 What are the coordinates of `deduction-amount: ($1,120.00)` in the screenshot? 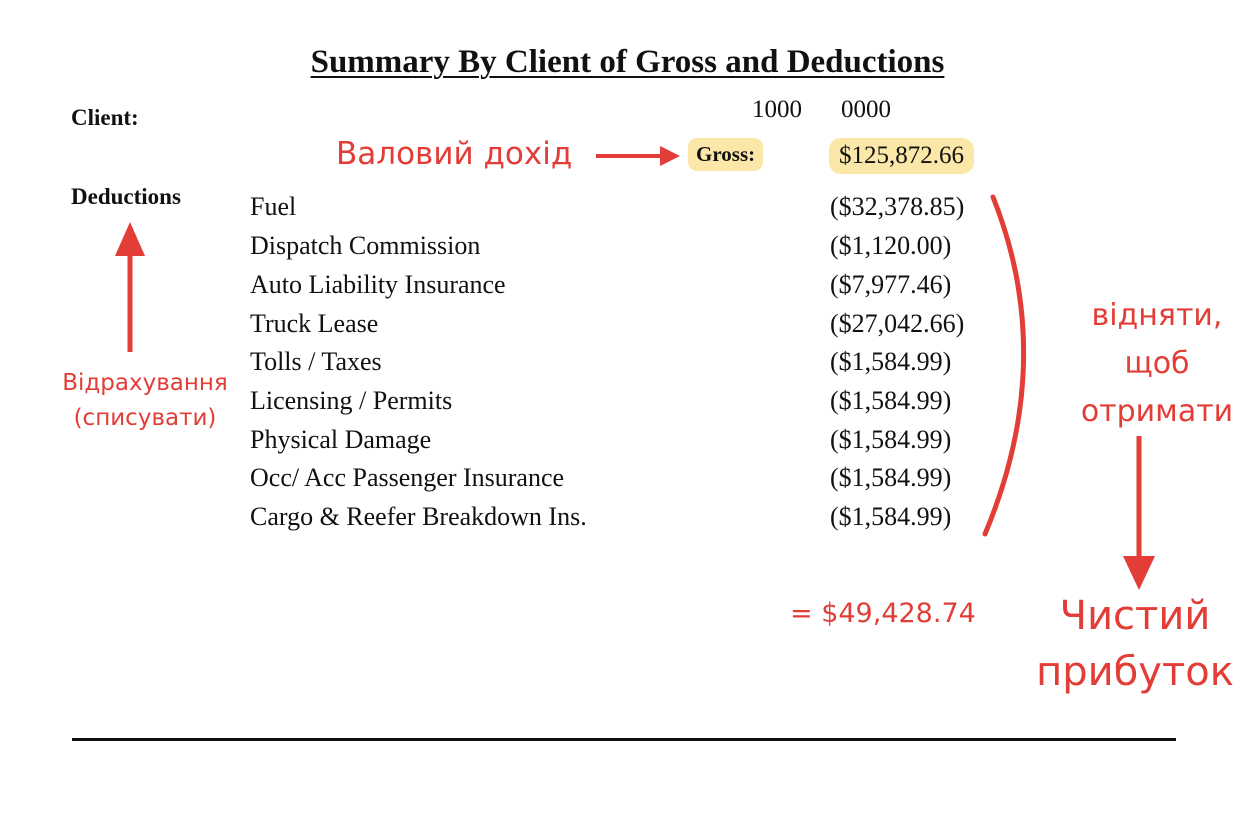 It's located at (891, 245).